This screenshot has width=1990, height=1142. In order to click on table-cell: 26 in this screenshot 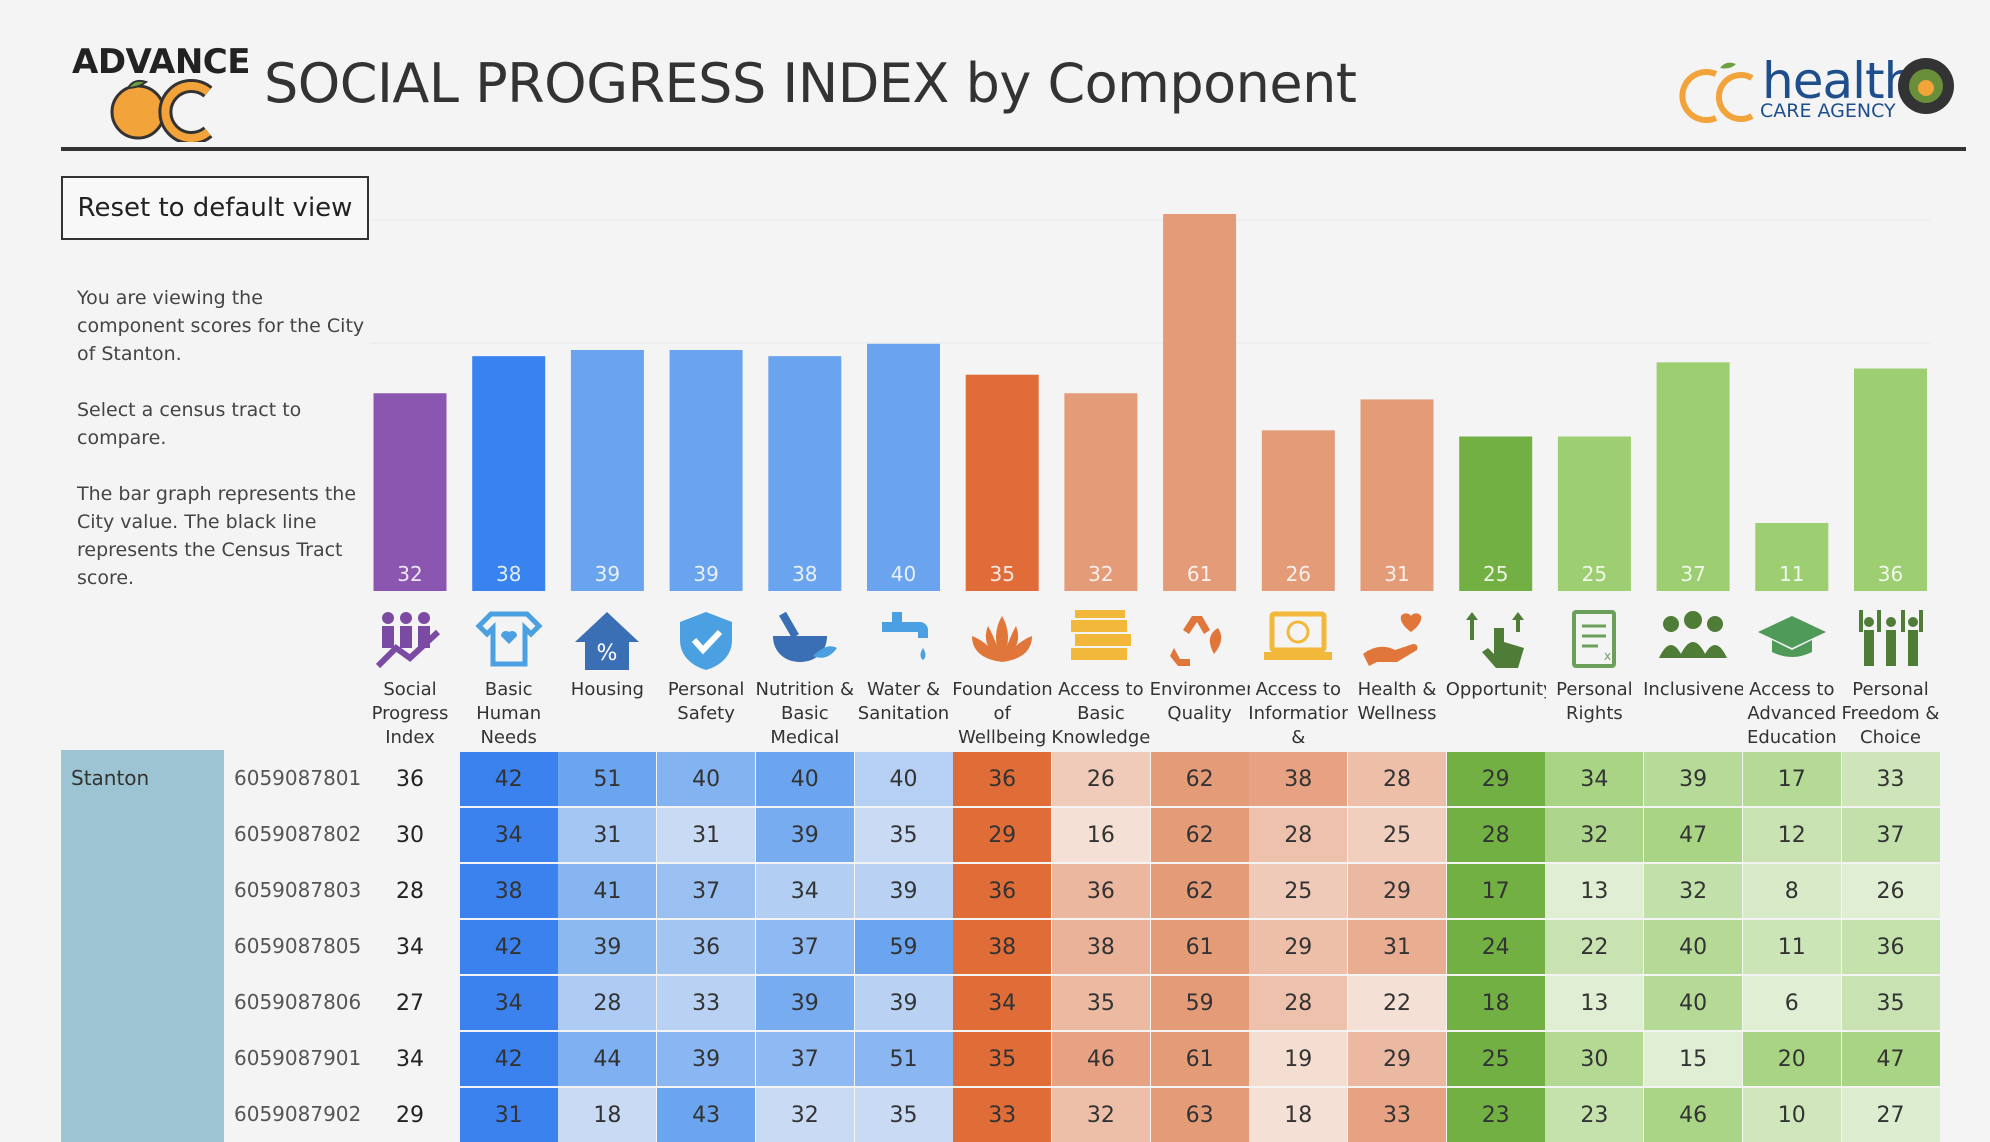, I will do `click(1890, 891)`.